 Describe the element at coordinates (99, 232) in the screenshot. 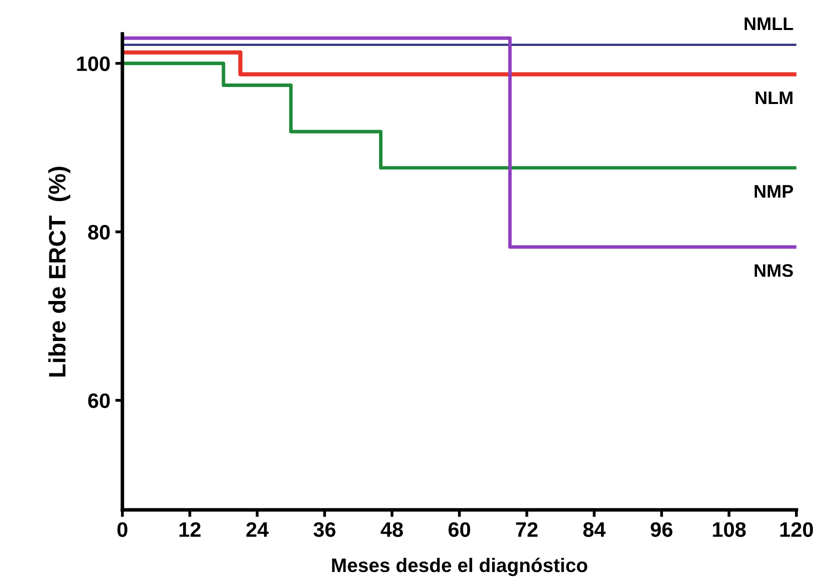

I see `y-tick-label: 80` at that location.